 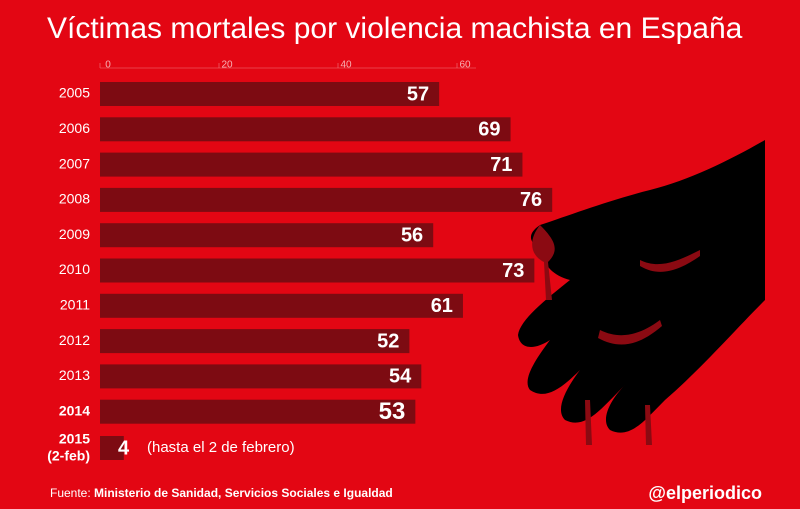 What do you see at coordinates (705, 493) in the screenshot?
I see `brand: @elperiodico` at bounding box center [705, 493].